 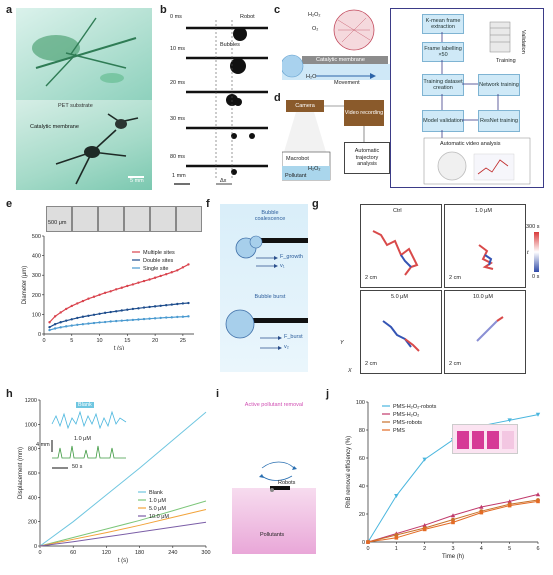 What do you see at coordinates (297, 159) in the screenshot?
I see `macrobot-label: Macrobot` at bounding box center [297, 159].